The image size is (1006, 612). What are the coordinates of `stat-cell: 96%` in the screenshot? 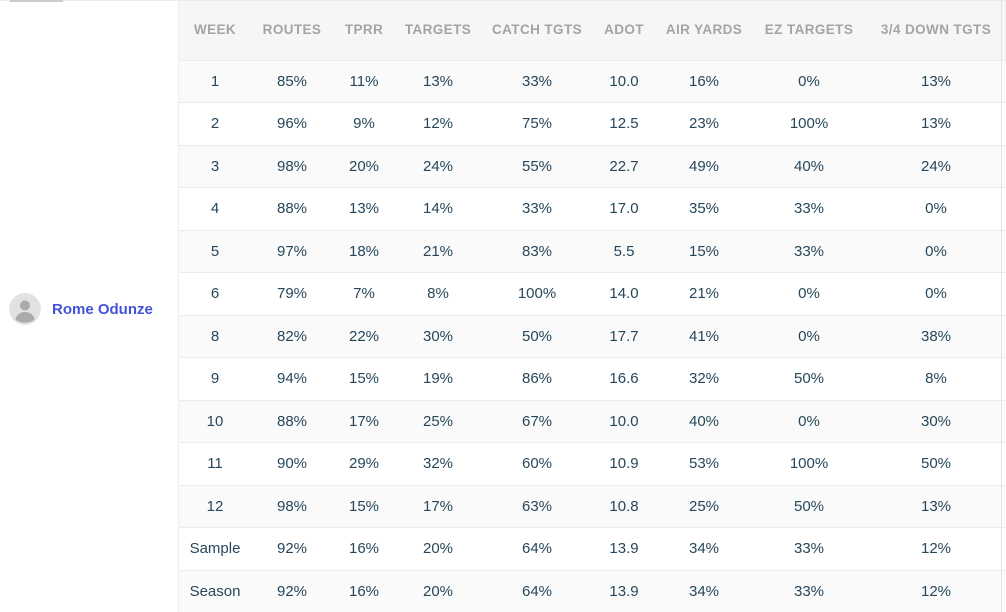 It's located at (292, 123).